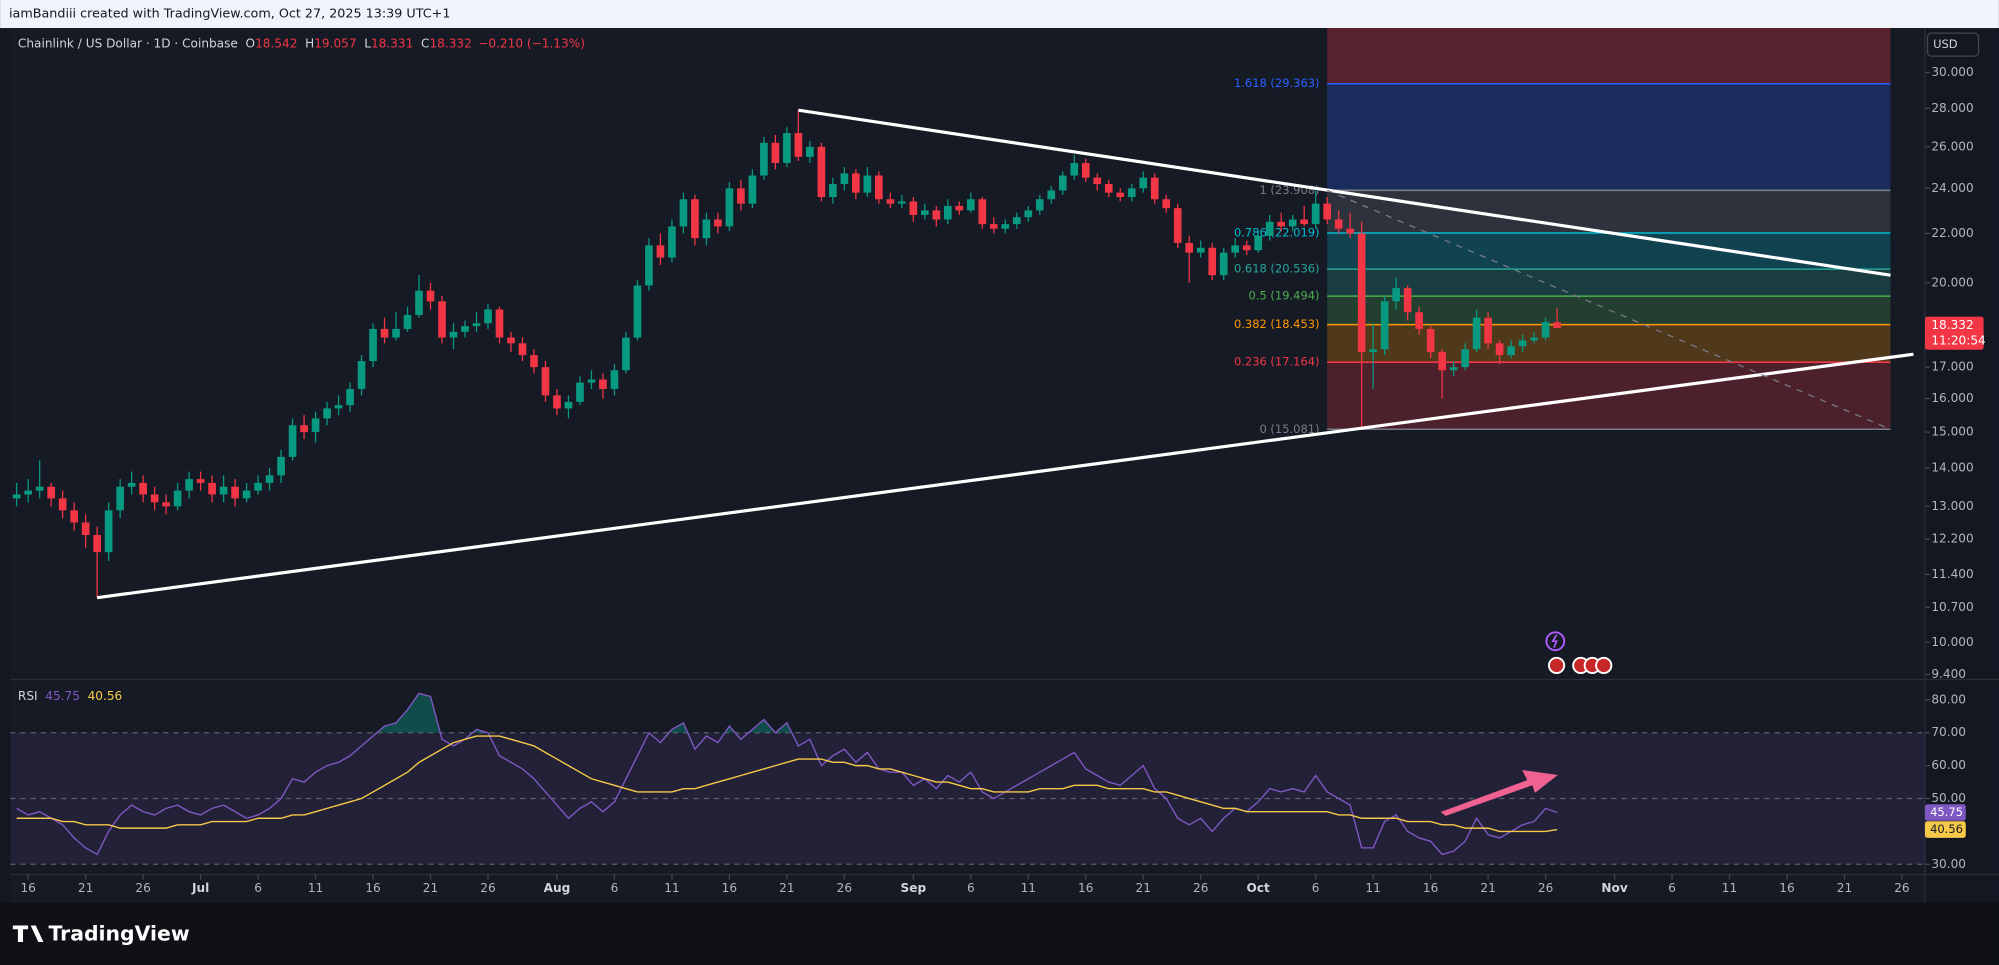  I want to click on currency-button, so click(1953, 44).